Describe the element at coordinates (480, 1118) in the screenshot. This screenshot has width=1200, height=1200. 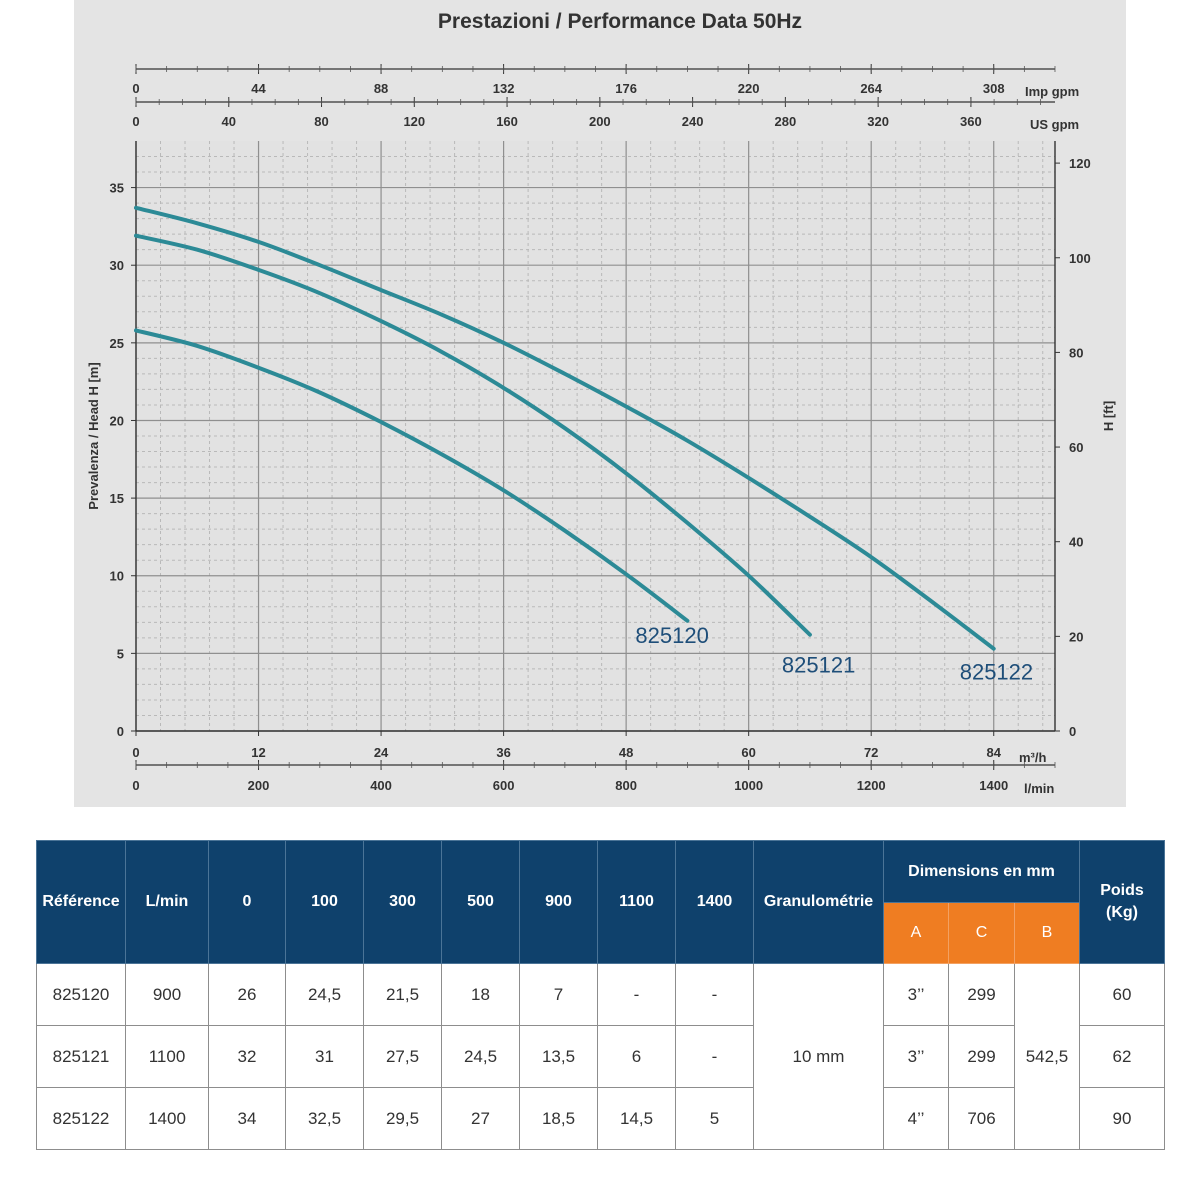
I see `cell-head: 27` at that location.